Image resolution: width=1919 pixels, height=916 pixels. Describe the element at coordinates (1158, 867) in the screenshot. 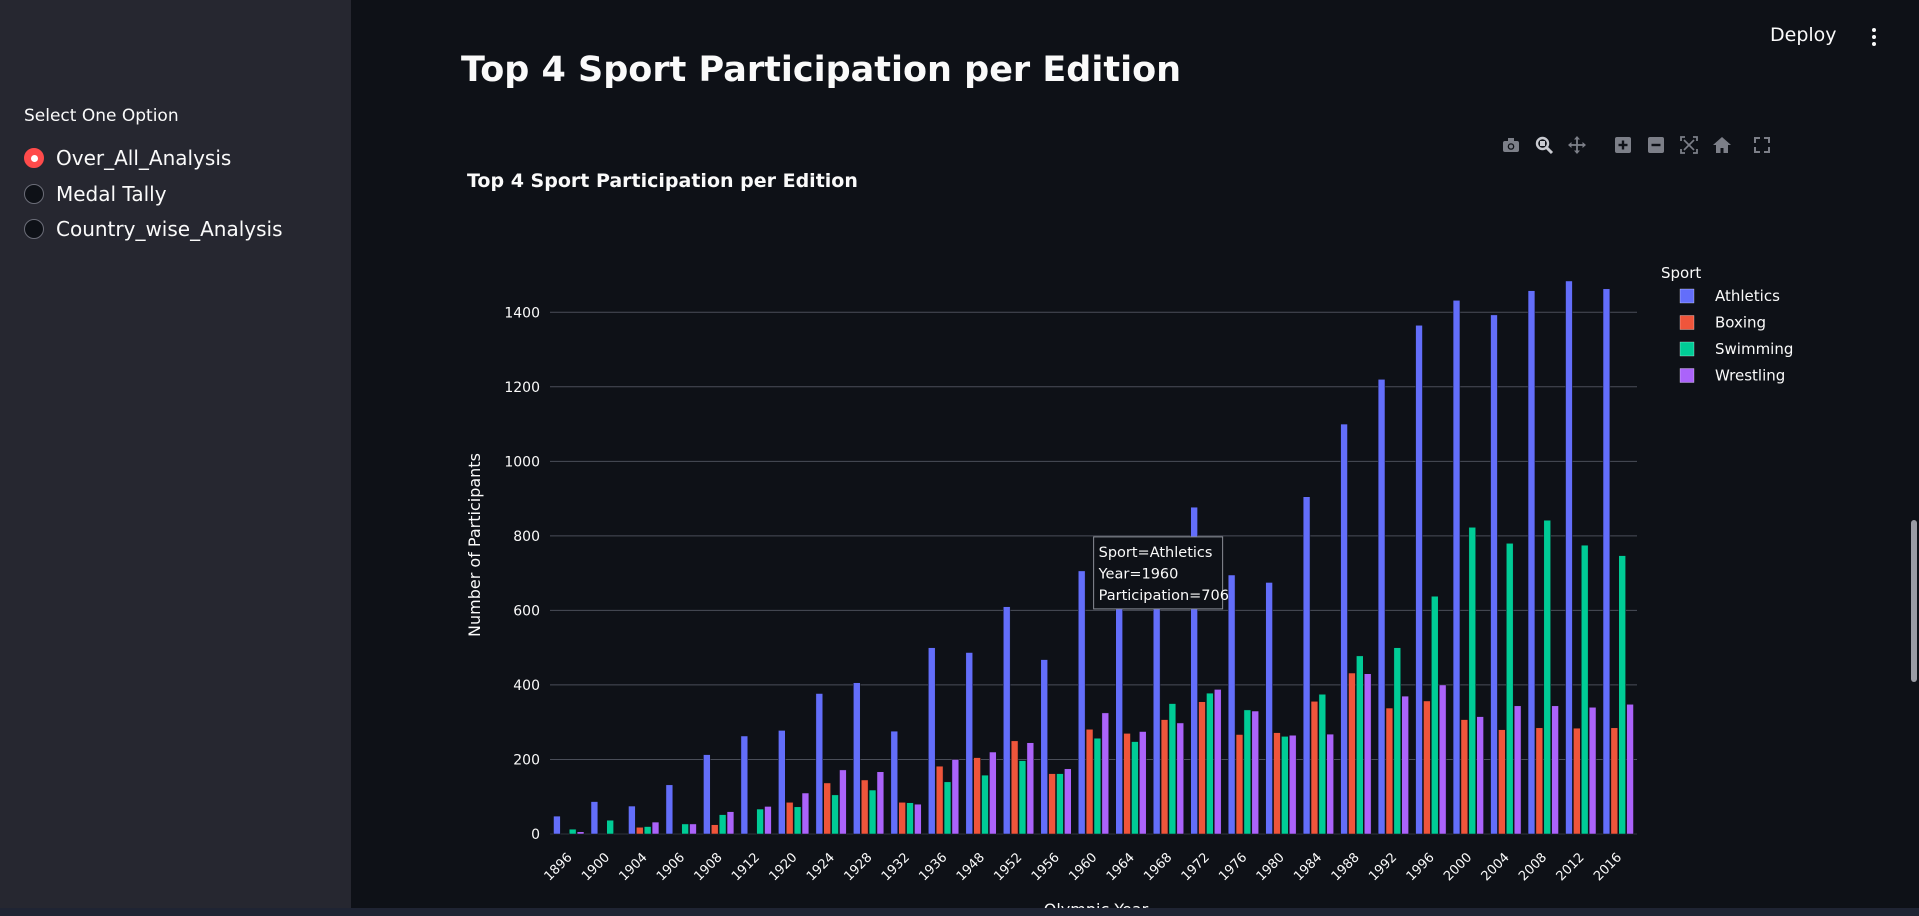

I see `x-tick-label: 1968` at that location.